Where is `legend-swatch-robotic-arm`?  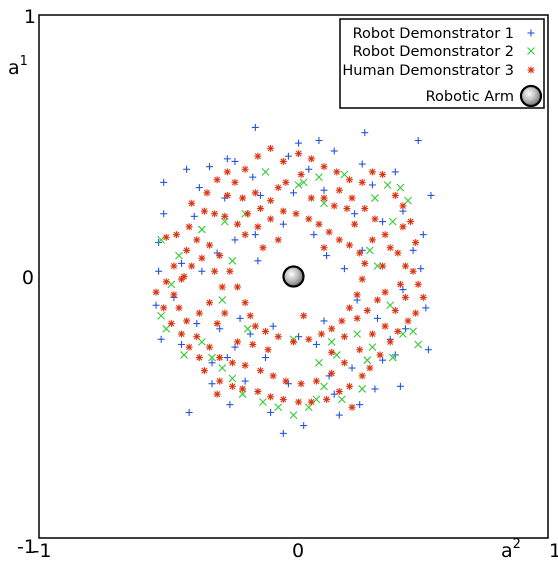
legend-swatch-robotic-arm is located at coordinates (531, 96).